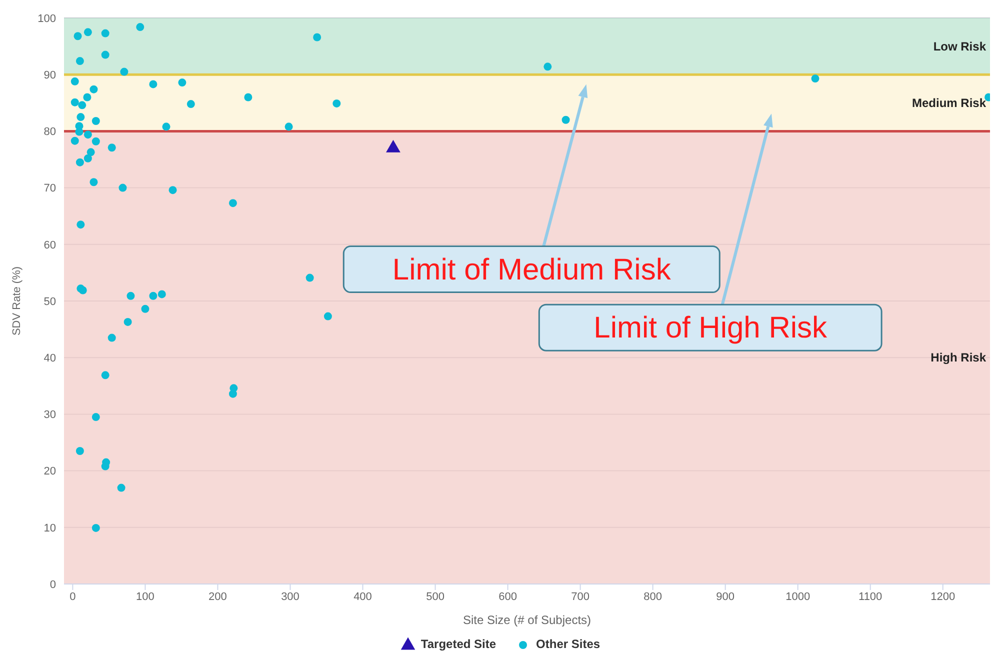 The width and height of the screenshot is (993, 662). What do you see at coordinates (16, 301) in the screenshot?
I see `y-axis-title: SDV Rate (%)` at bounding box center [16, 301].